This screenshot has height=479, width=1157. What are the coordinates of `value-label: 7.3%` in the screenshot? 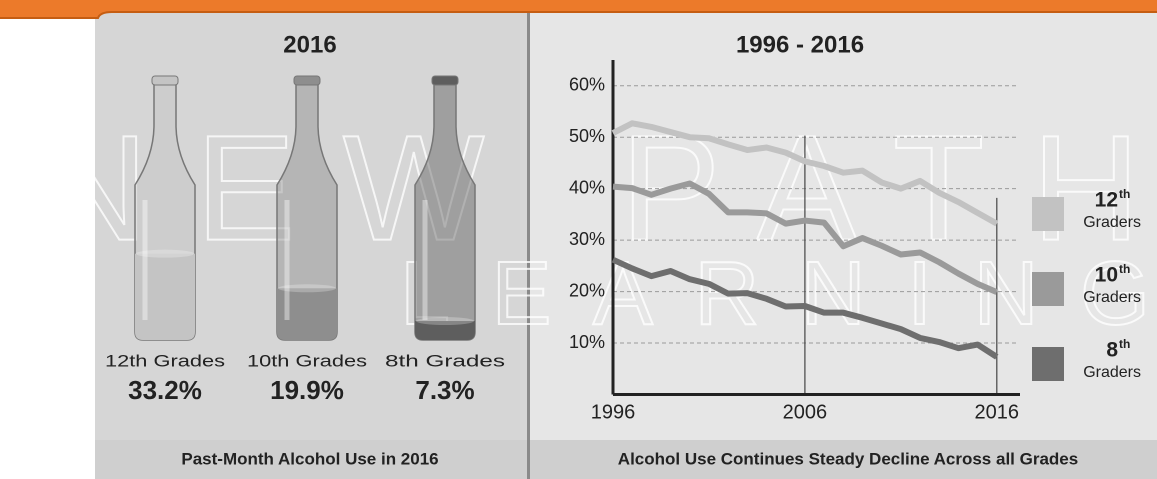 It's located at (444, 390).